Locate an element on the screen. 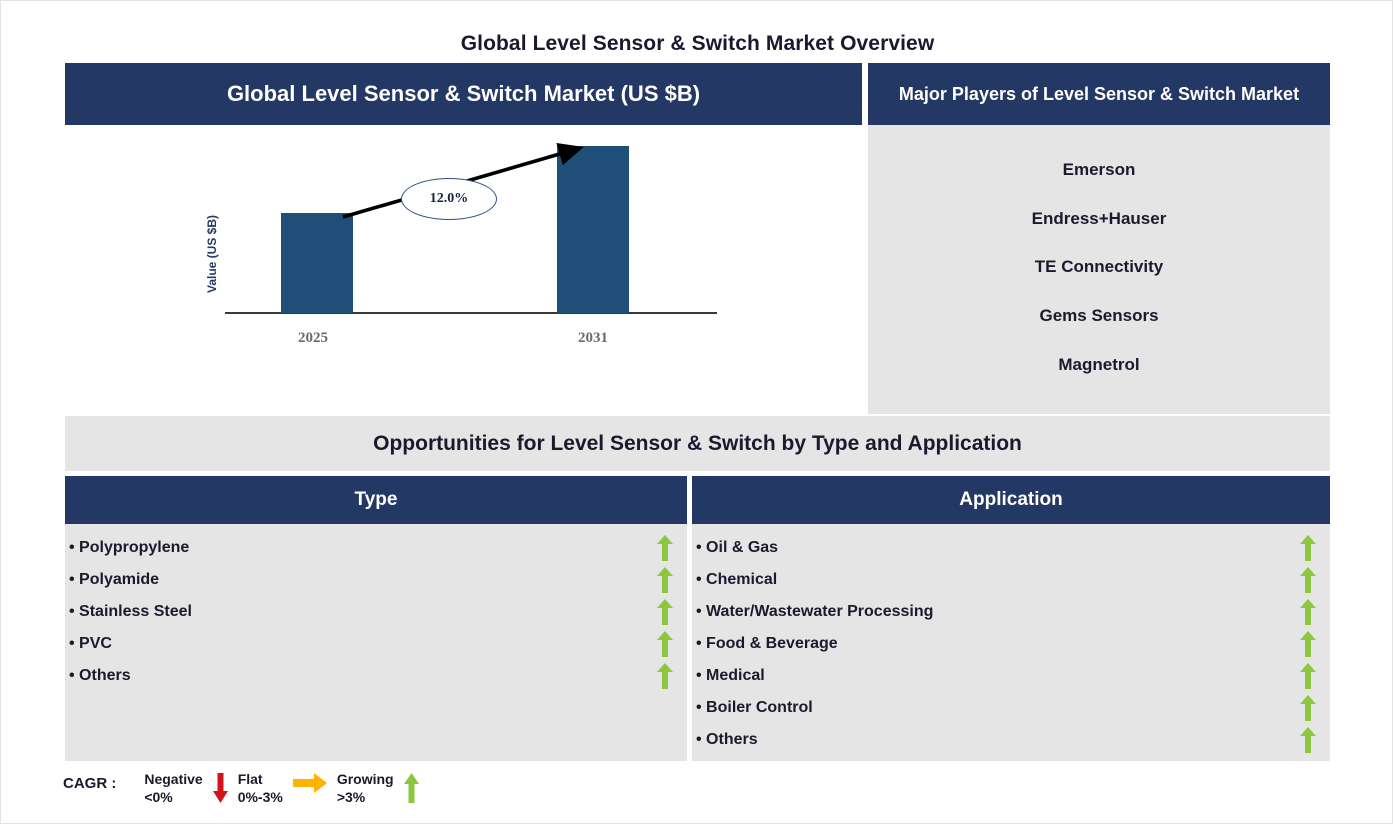 Image resolution: width=1393 pixels, height=824 pixels. y-axis-label: Value (US $B) is located at coordinates (212, 253).